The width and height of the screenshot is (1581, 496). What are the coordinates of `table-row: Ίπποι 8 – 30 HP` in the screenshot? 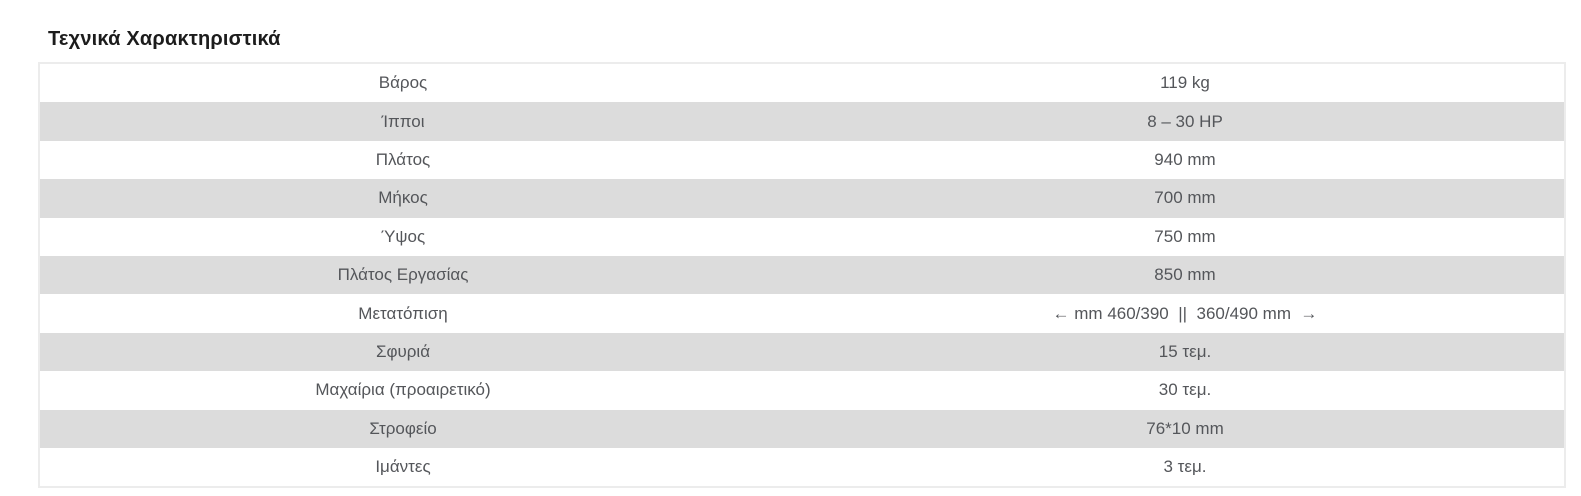 It's located at (802, 121).